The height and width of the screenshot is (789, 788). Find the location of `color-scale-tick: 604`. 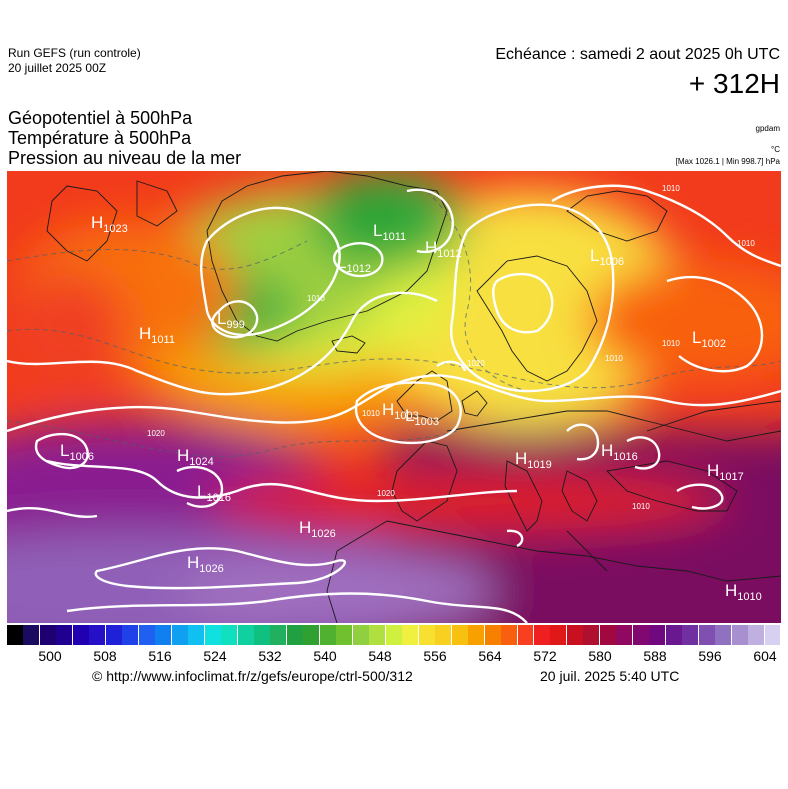

color-scale-tick: 604 is located at coordinates (765, 656).